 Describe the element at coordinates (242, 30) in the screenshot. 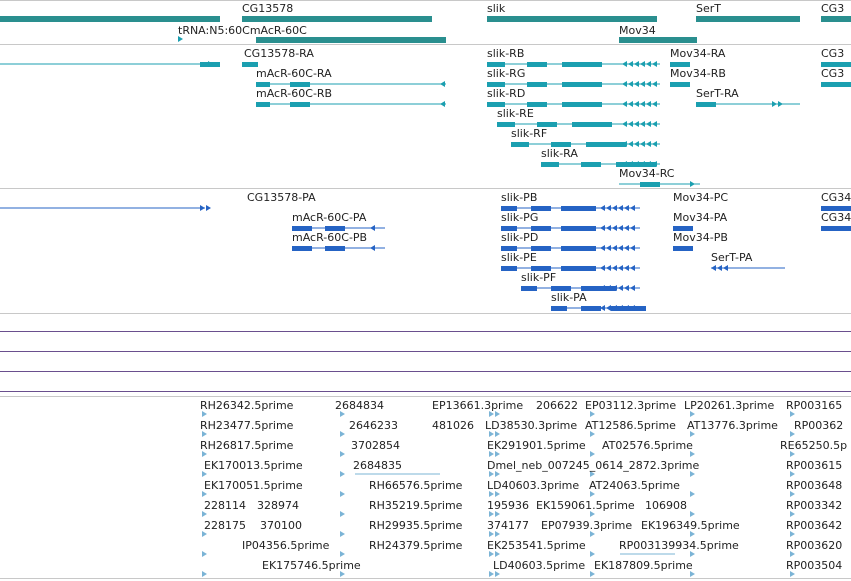

I see `gene-label: tRNA:N5:60CmAcR-60C` at that location.